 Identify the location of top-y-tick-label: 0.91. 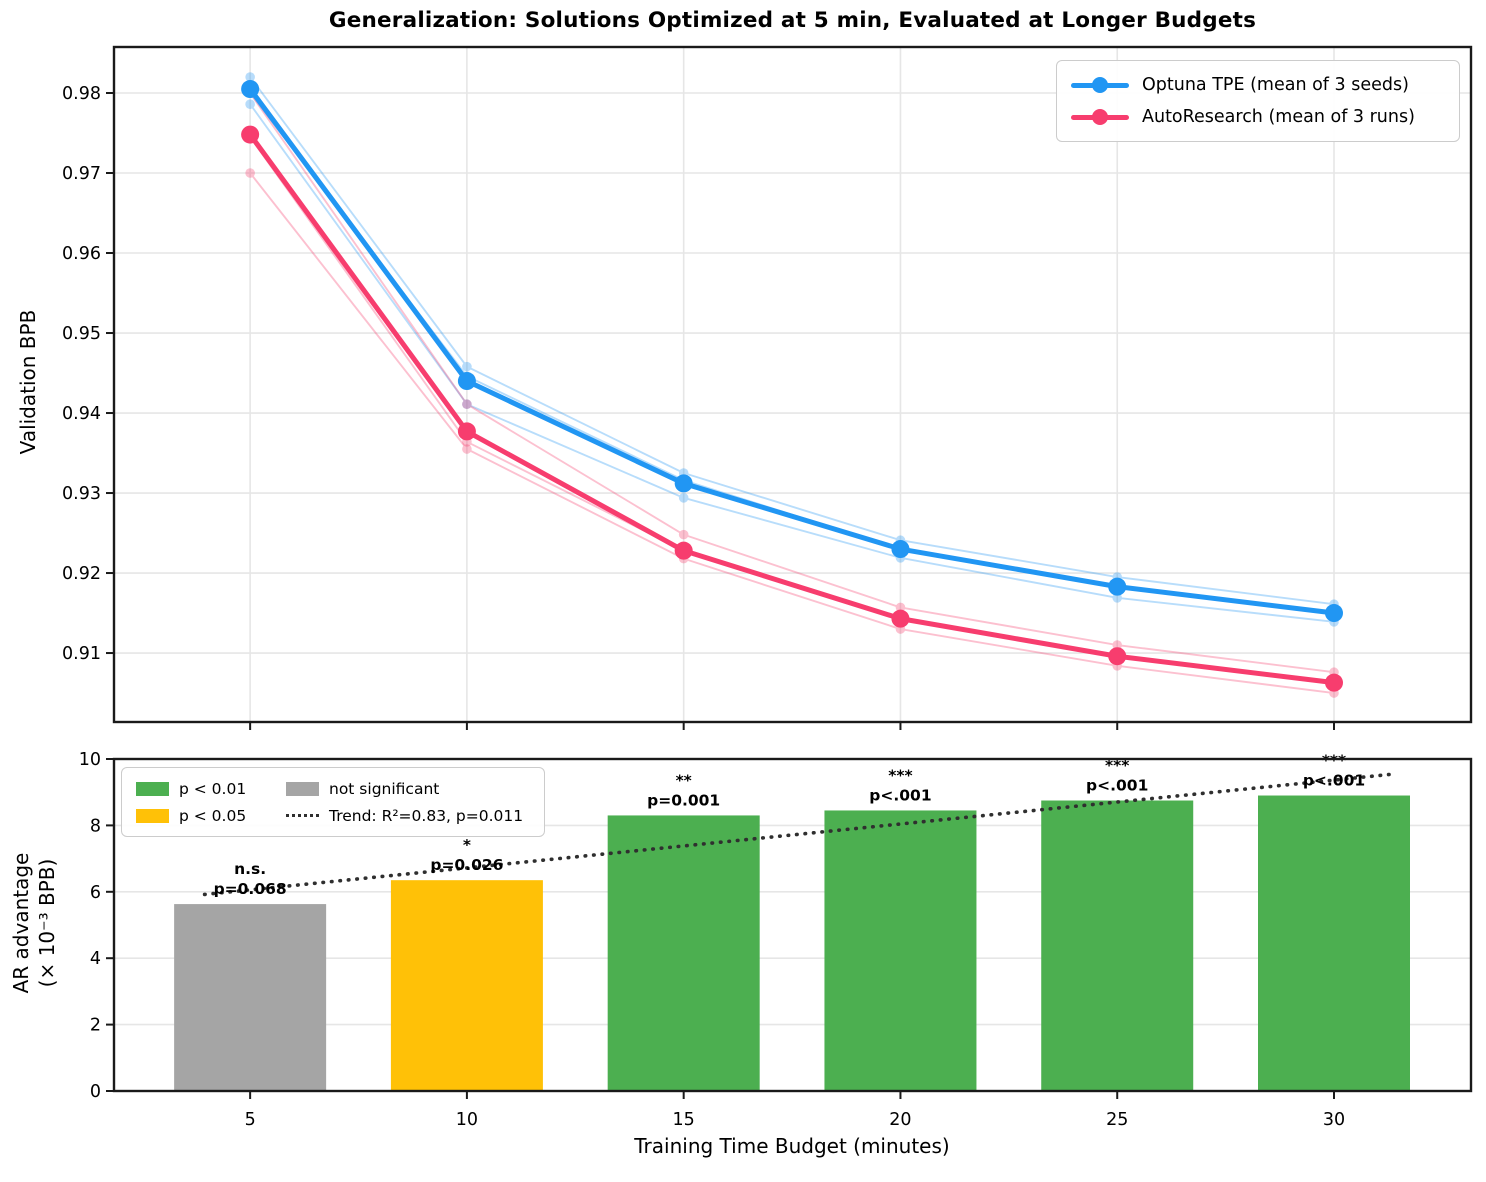
(81, 654).